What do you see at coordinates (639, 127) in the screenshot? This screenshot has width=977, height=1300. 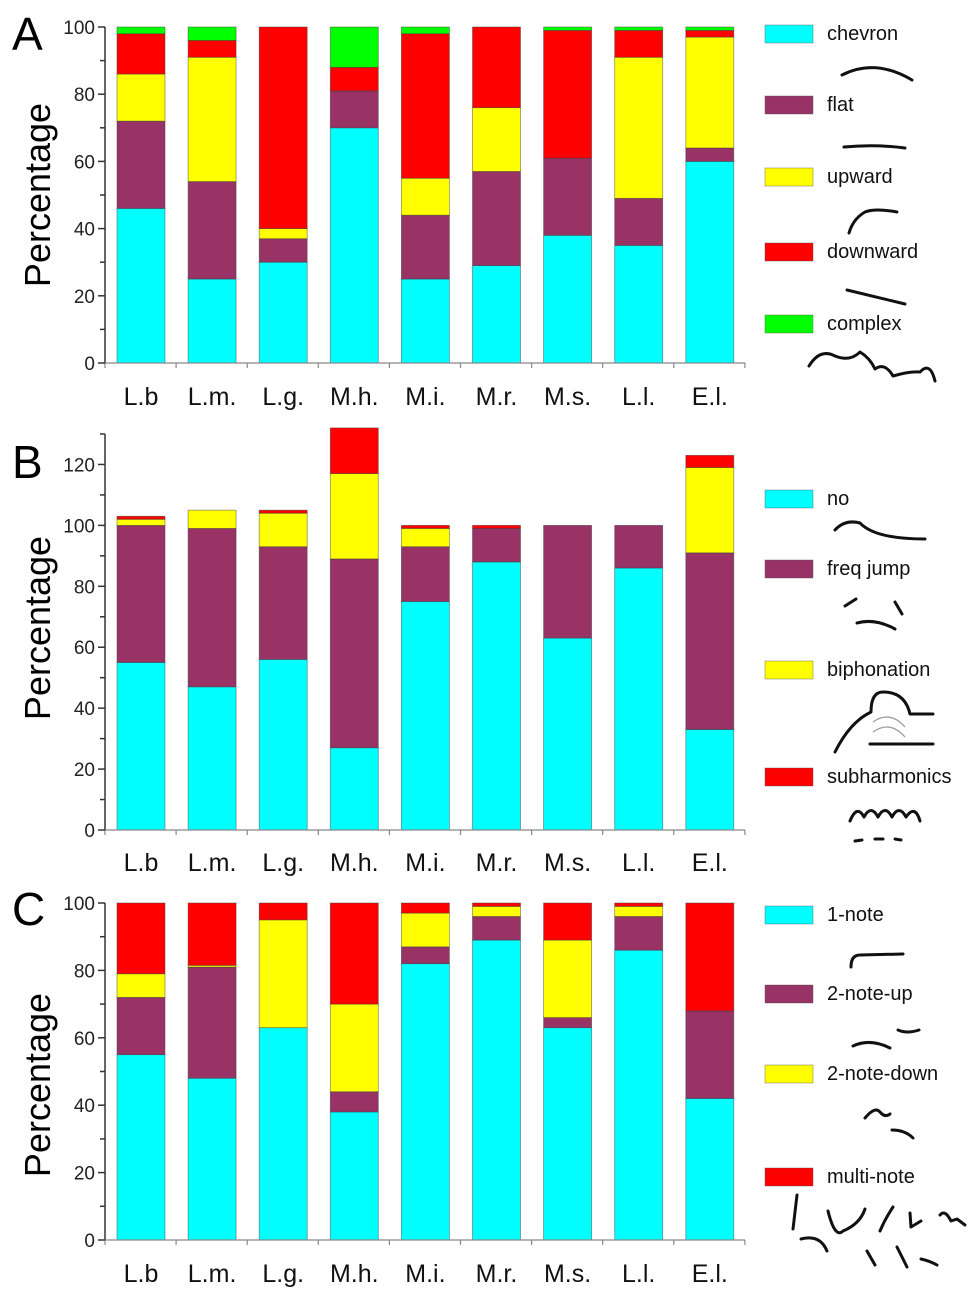 I see `bar-segment-upward-ll` at bounding box center [639, 127].